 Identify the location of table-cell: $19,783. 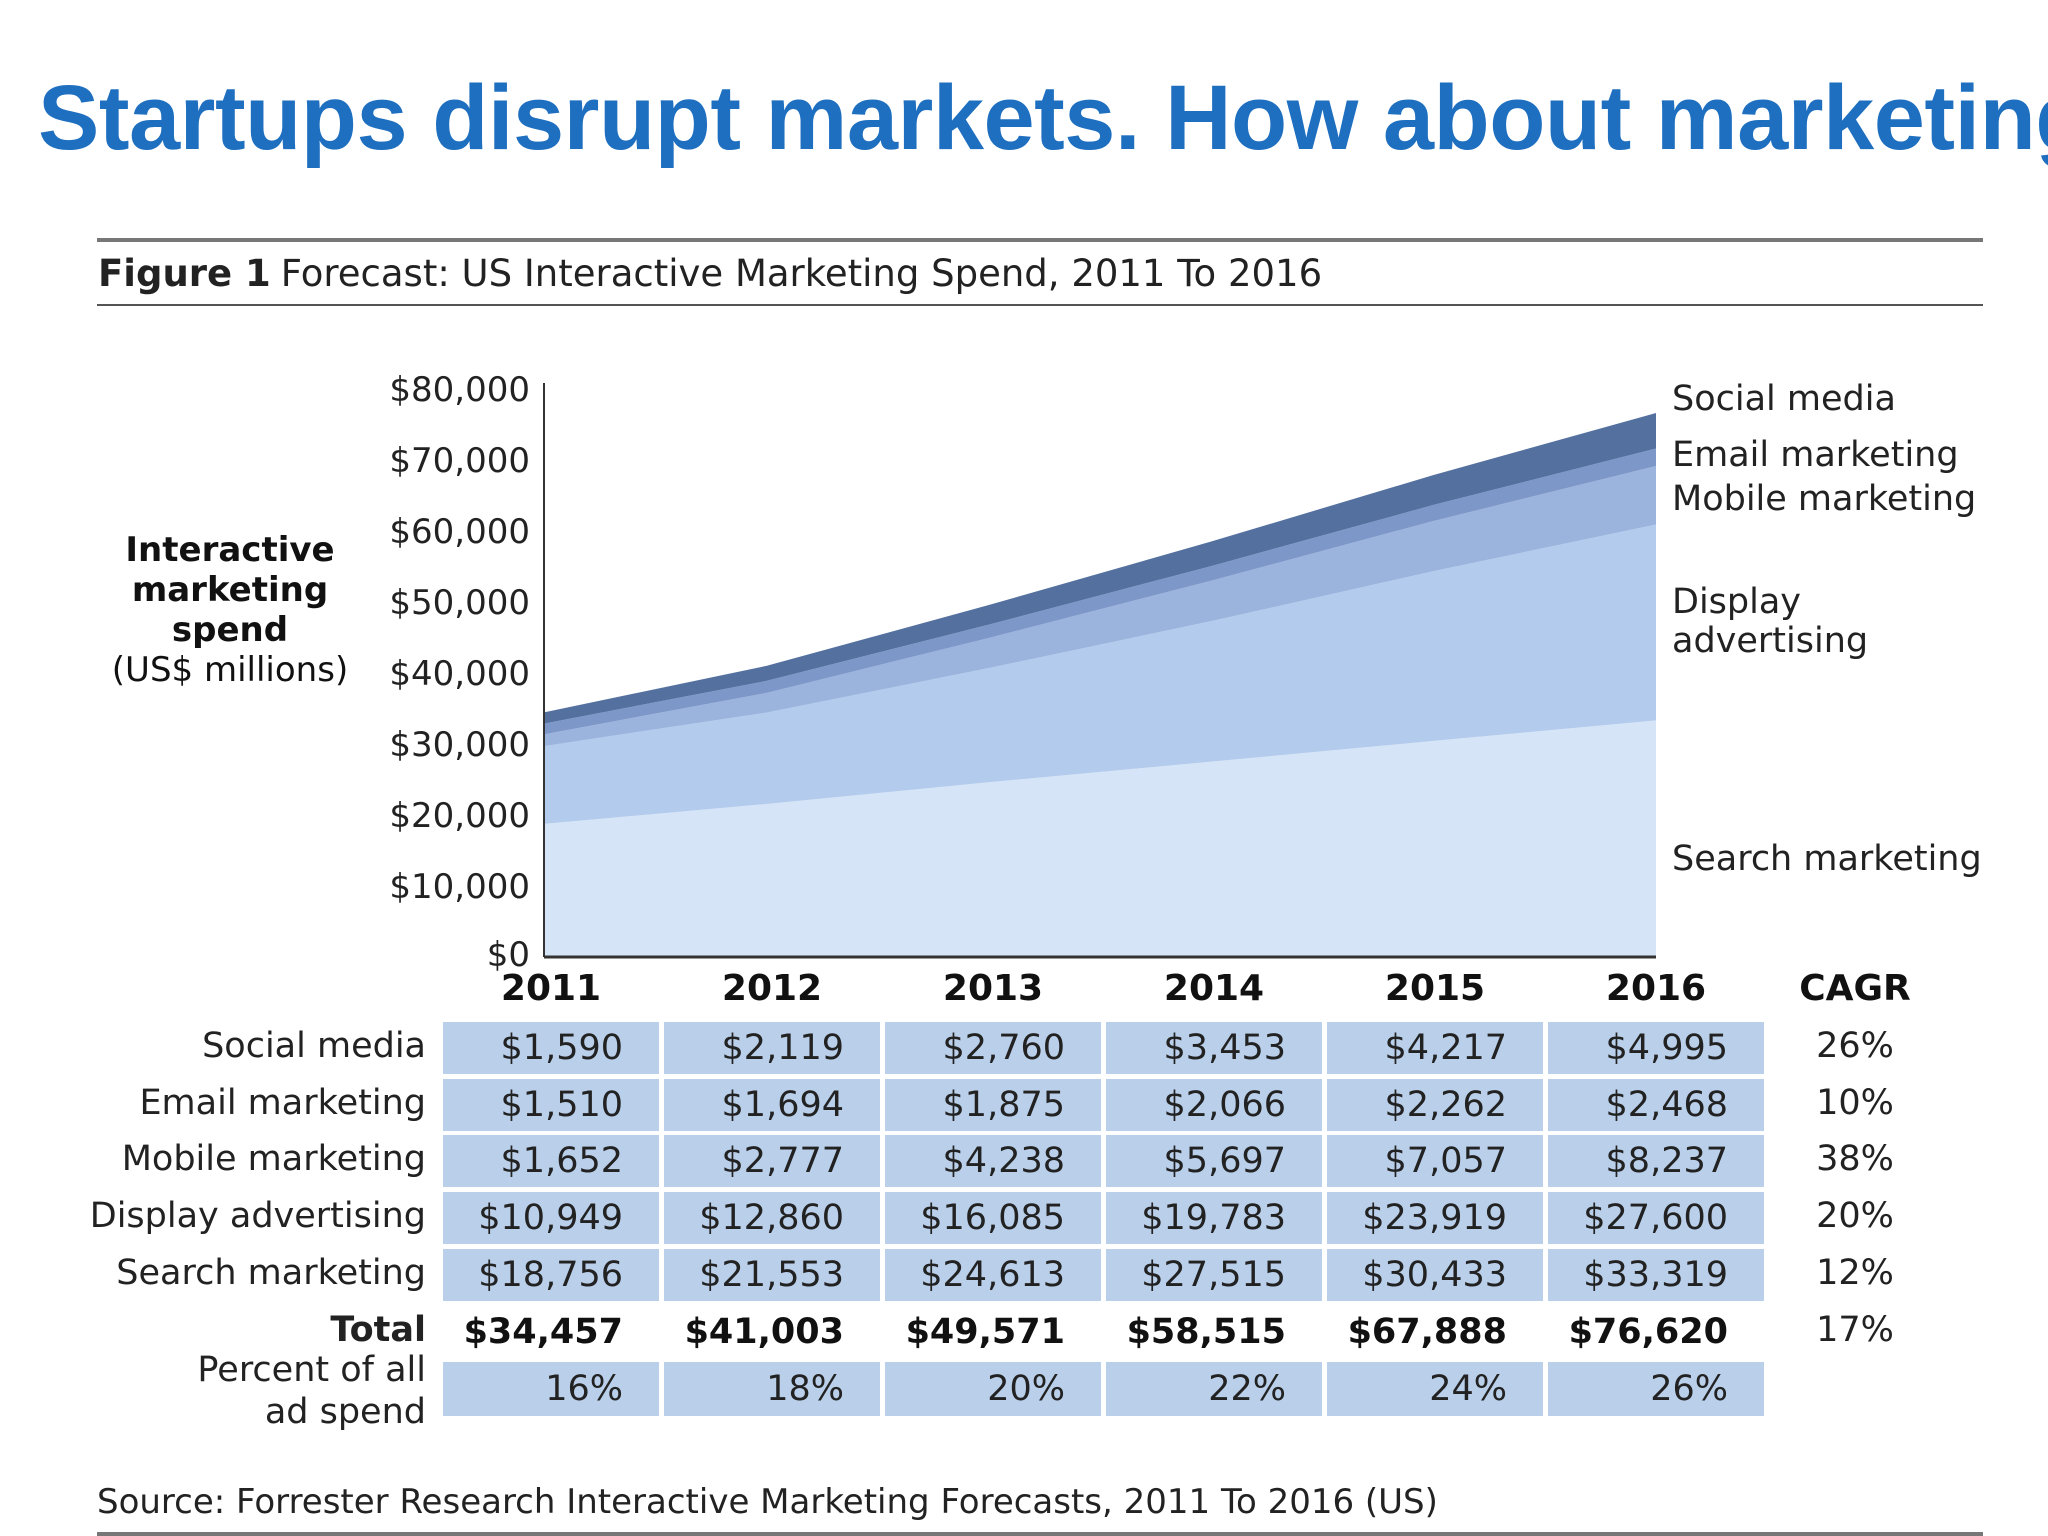
(1214, 1218).